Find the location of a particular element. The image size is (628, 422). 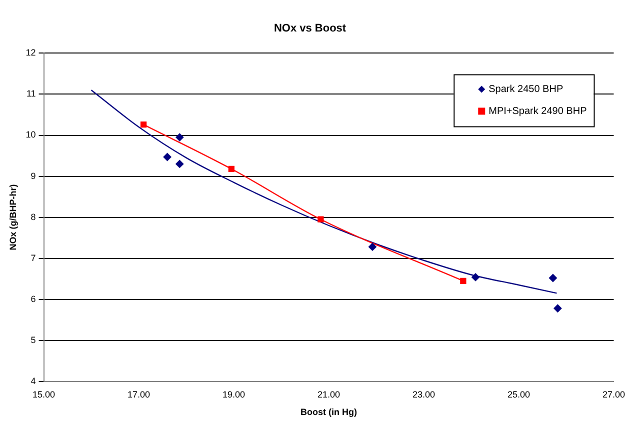

y-tick-label: 8 is located at coordinates (33, 217).